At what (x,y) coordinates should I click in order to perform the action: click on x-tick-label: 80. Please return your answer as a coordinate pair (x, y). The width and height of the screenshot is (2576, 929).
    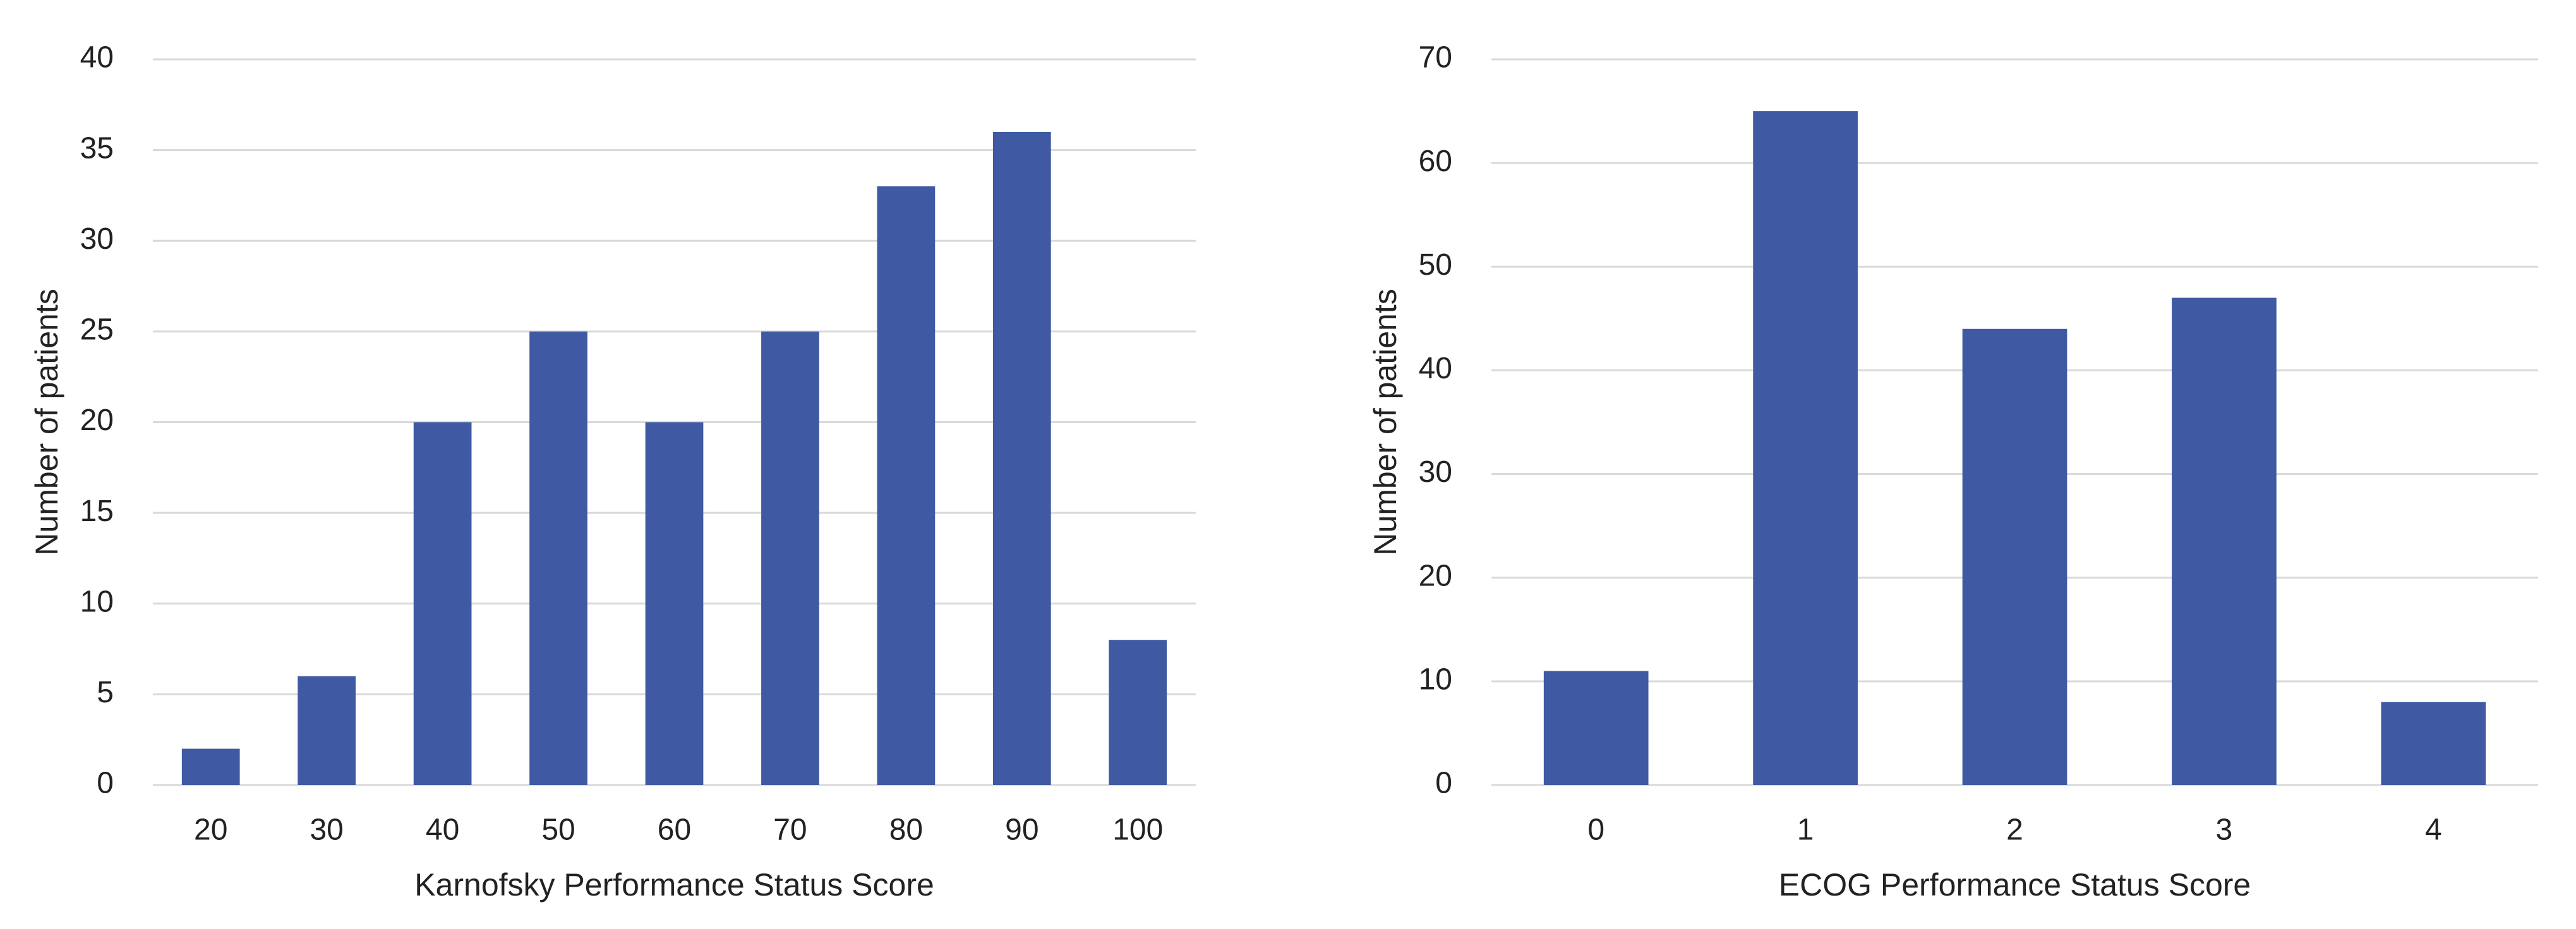
    Looking at the image, I should click on (906, 830).